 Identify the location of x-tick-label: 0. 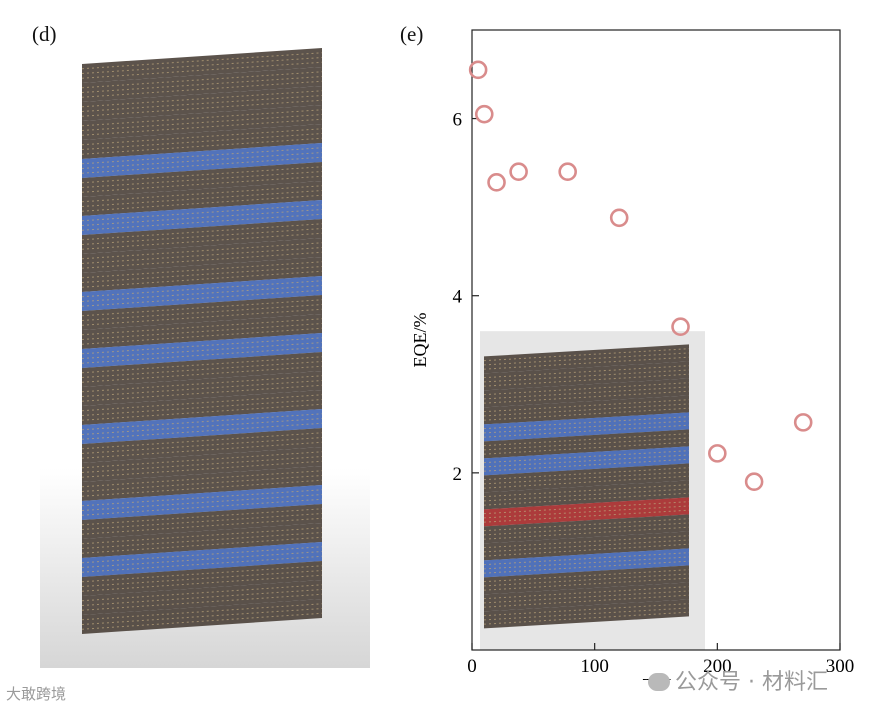
(472, 666).